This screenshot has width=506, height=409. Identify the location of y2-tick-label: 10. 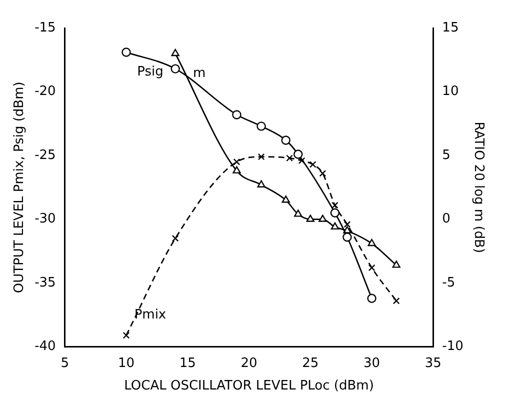
(450, 92).